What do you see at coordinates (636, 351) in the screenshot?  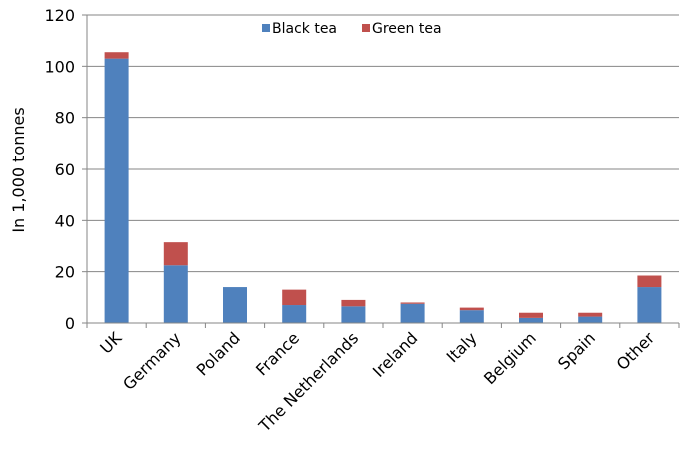 I see `x-tick-label: Other` at bounding box center [636, 351].